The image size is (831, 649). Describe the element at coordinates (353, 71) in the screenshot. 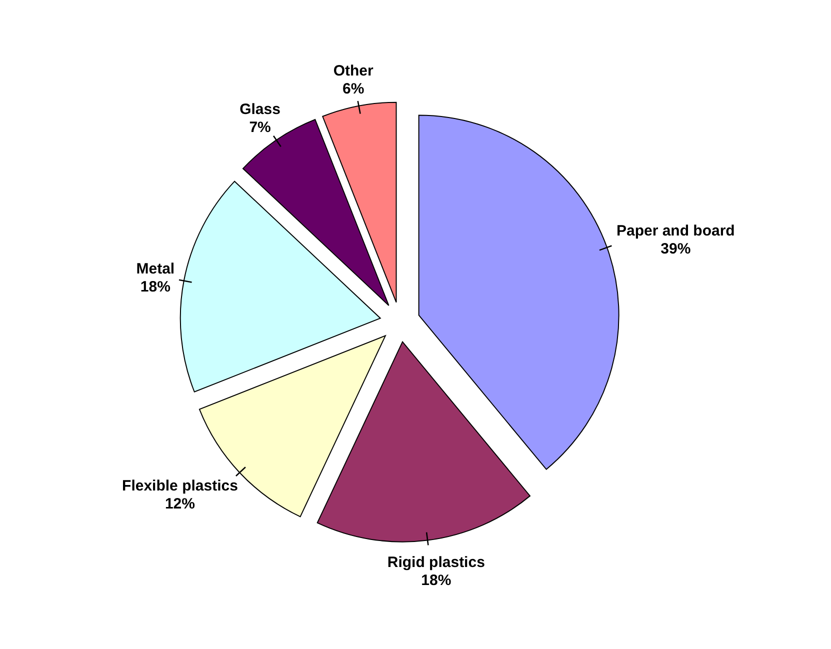

I see `slice-label: Other` at that location.